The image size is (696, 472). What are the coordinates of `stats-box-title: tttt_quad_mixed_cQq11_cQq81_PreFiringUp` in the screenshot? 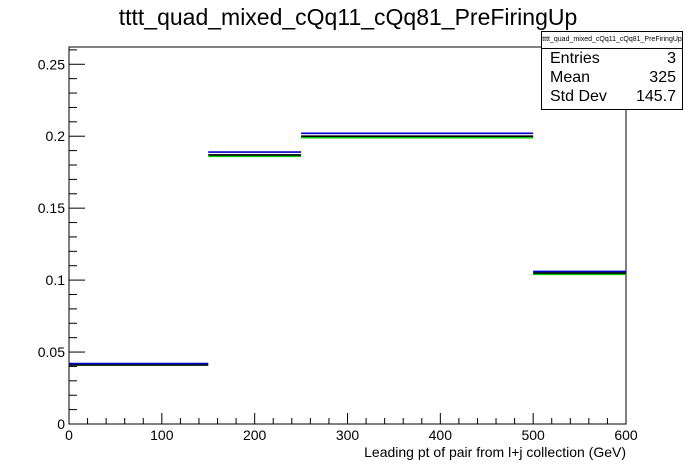 It's located at (612, 40).